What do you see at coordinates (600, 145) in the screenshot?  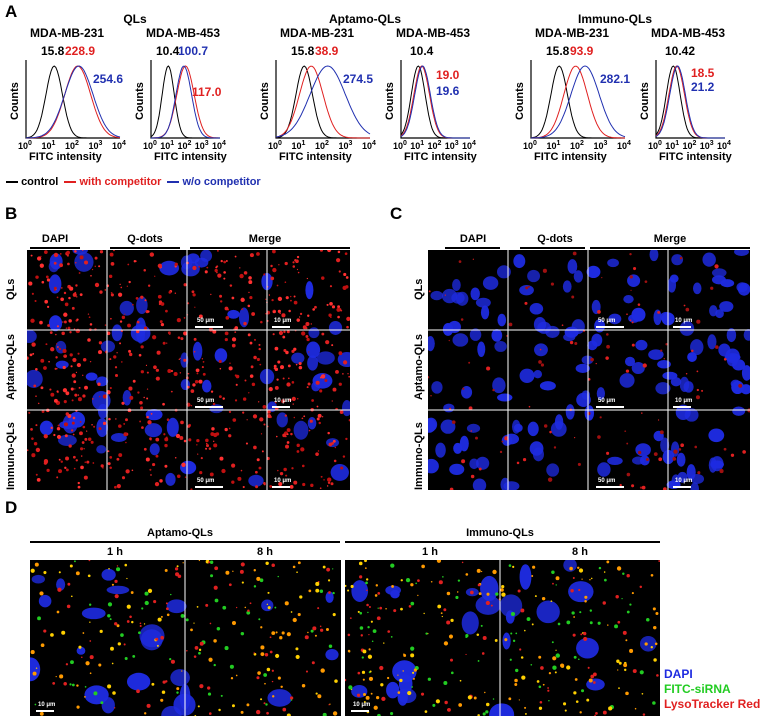 I see `x-tick-label: 103` at bounding box center [600, 145].